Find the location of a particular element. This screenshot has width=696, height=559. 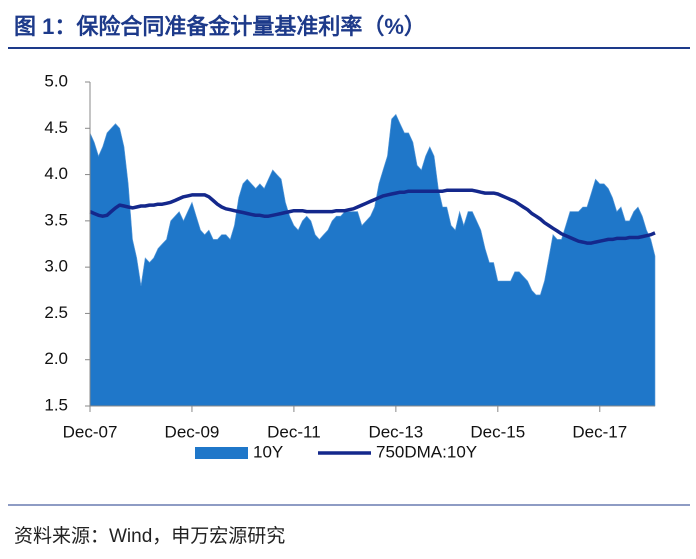

legend-label: 750DMA:10Y is located at coordinates (426, 451).